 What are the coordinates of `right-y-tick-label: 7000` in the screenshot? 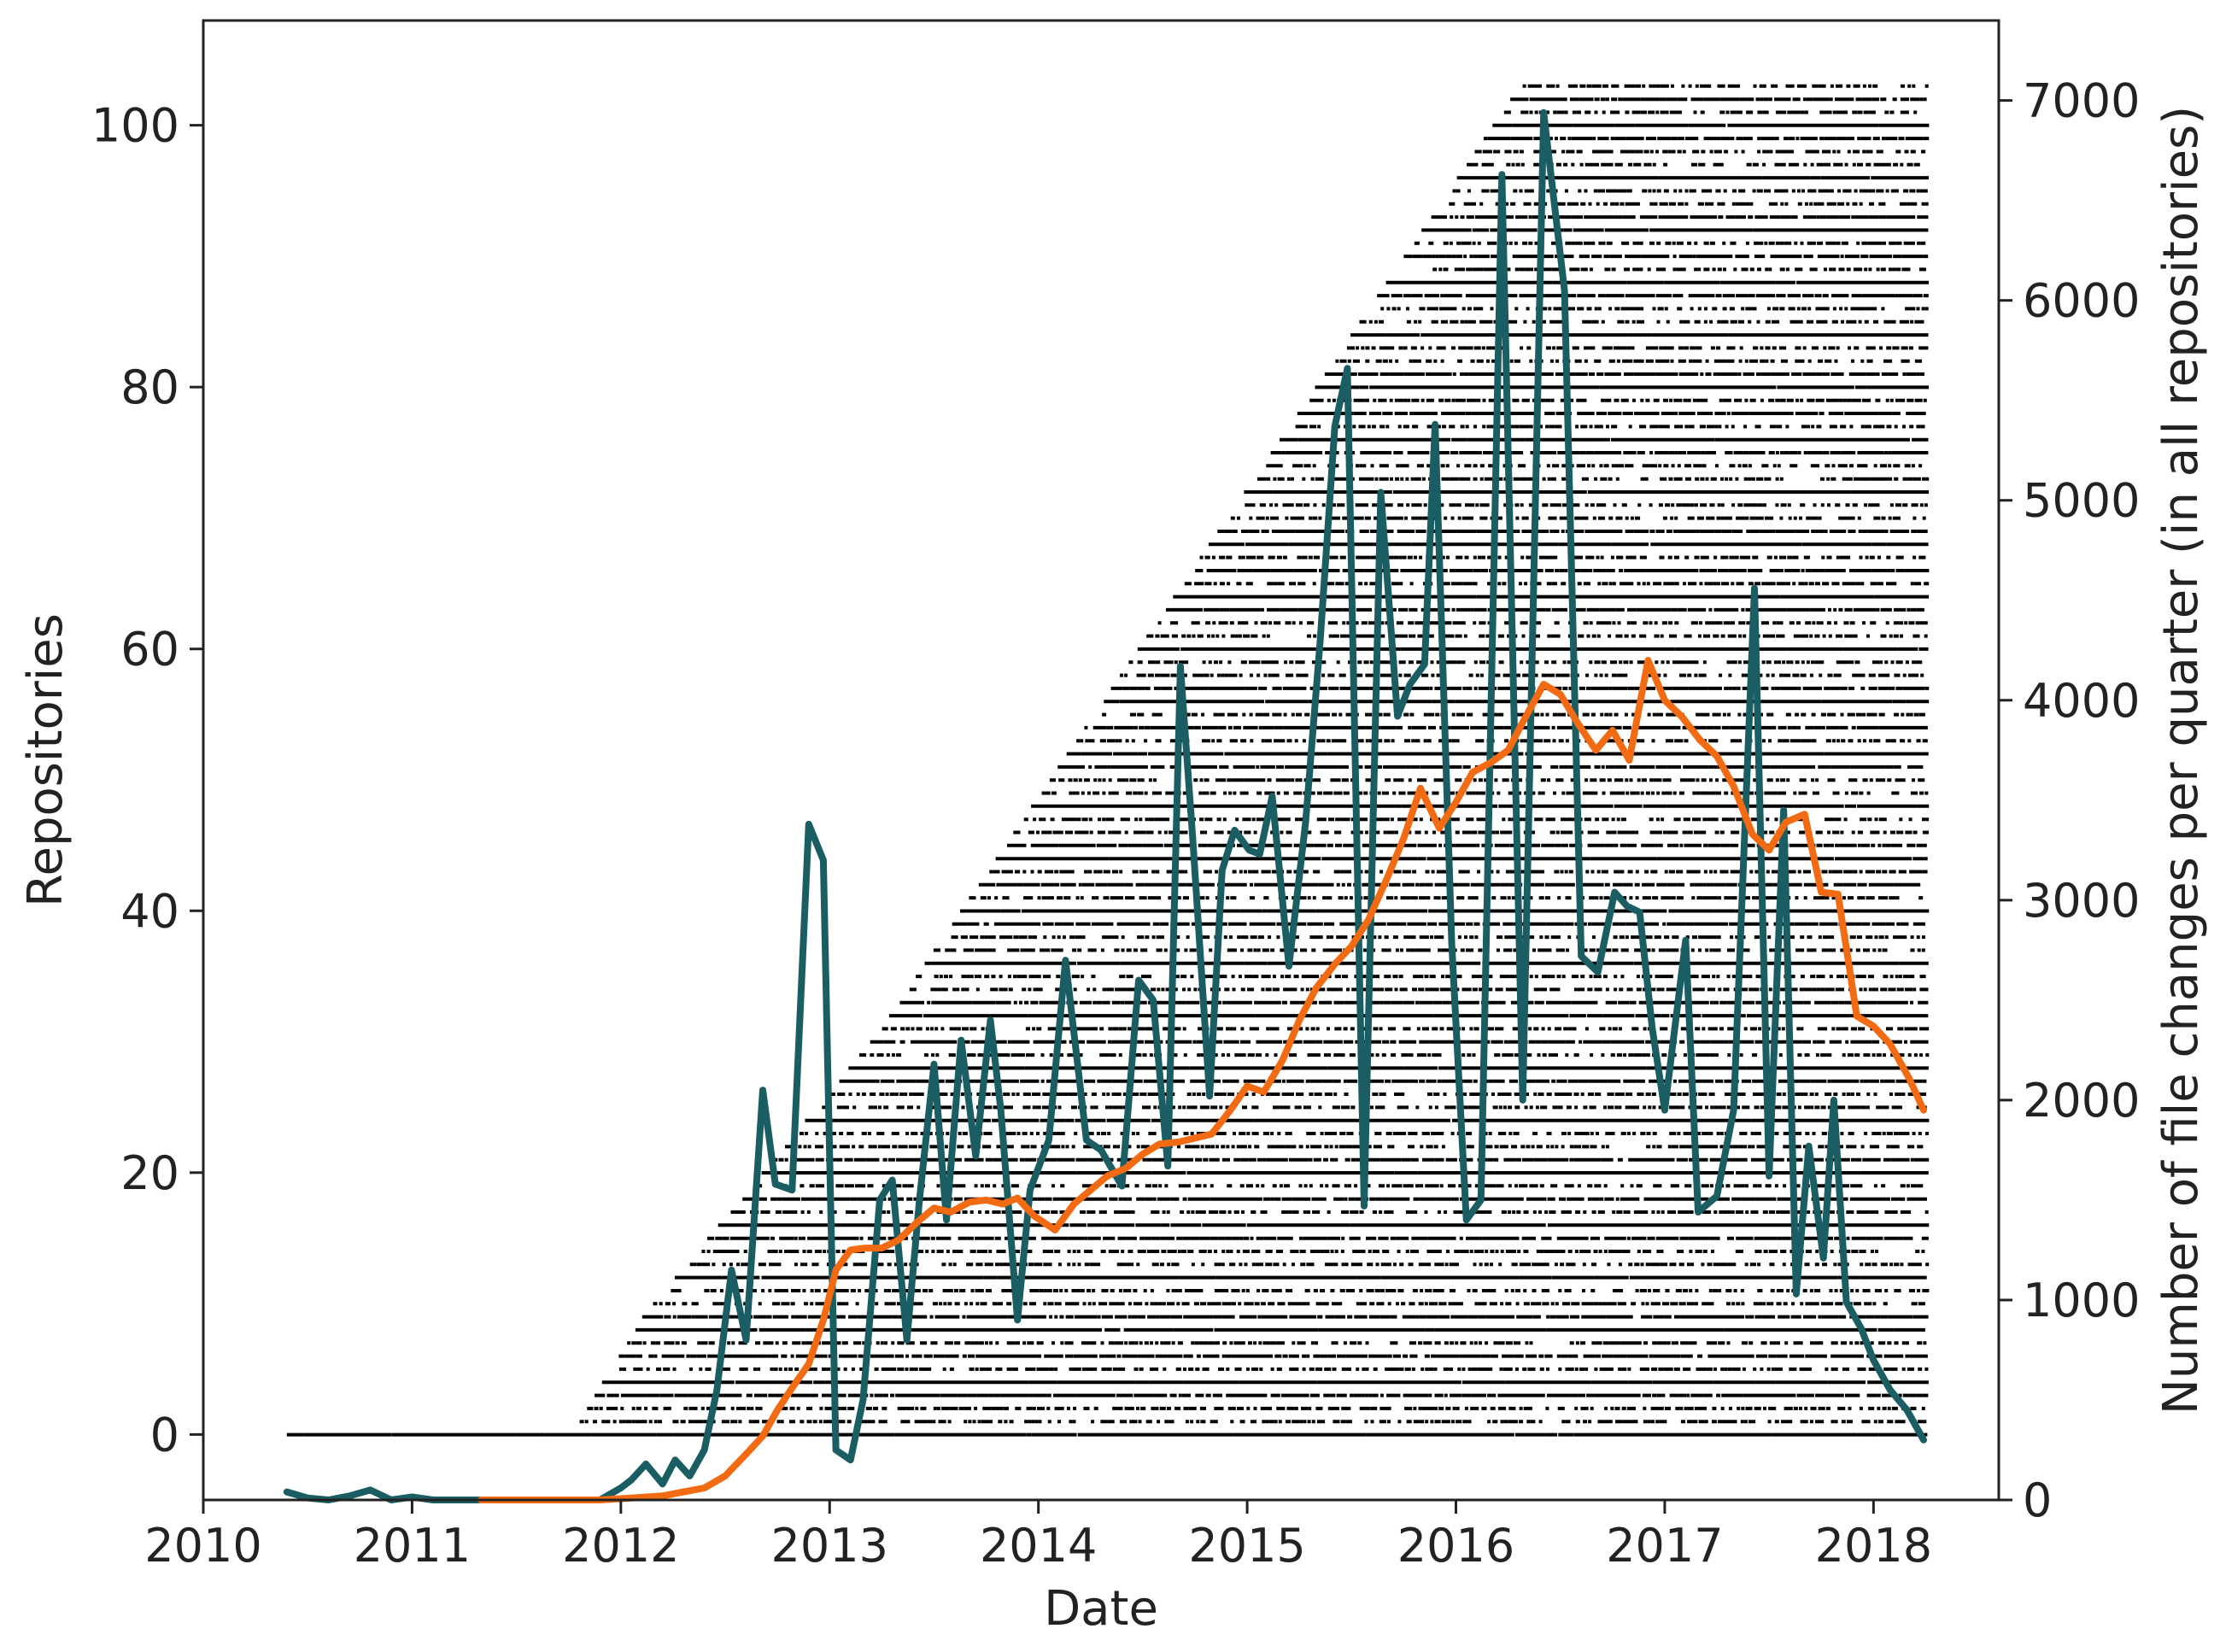 It's located at (2081, 101).